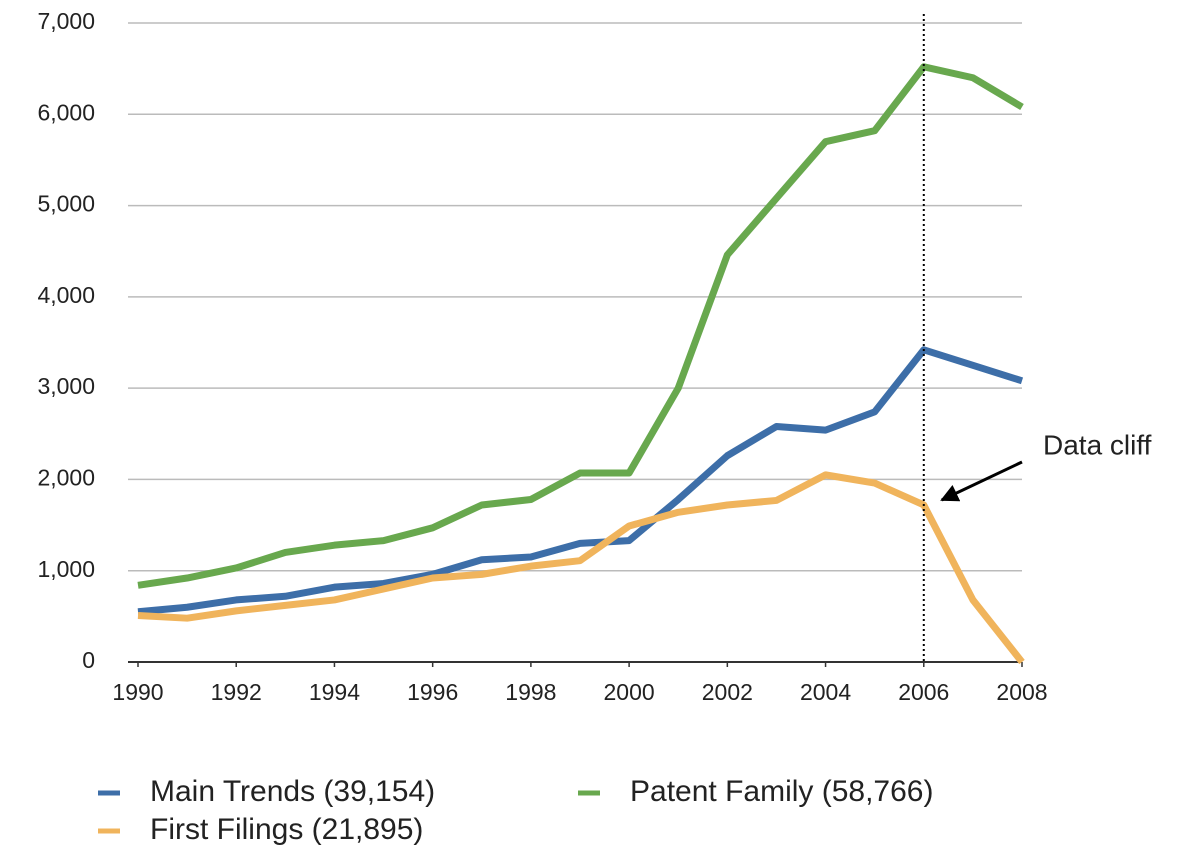 Image resolution: width=1190 pixels, height=856 pixels. I want to click on y-tick-label: 3,000, so click(66, 386).